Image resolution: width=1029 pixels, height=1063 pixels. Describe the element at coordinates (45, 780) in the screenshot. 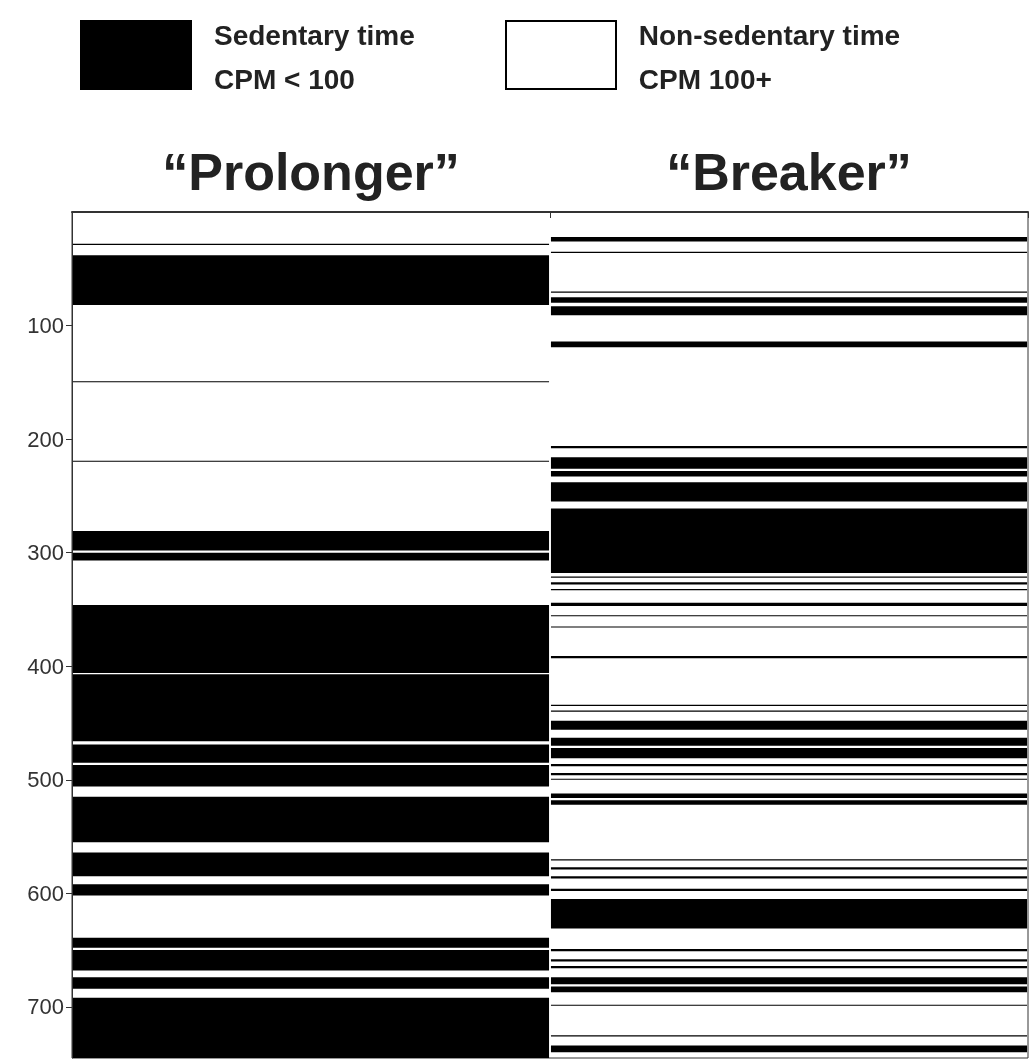

I see `y-tick-label: 500` at that location.